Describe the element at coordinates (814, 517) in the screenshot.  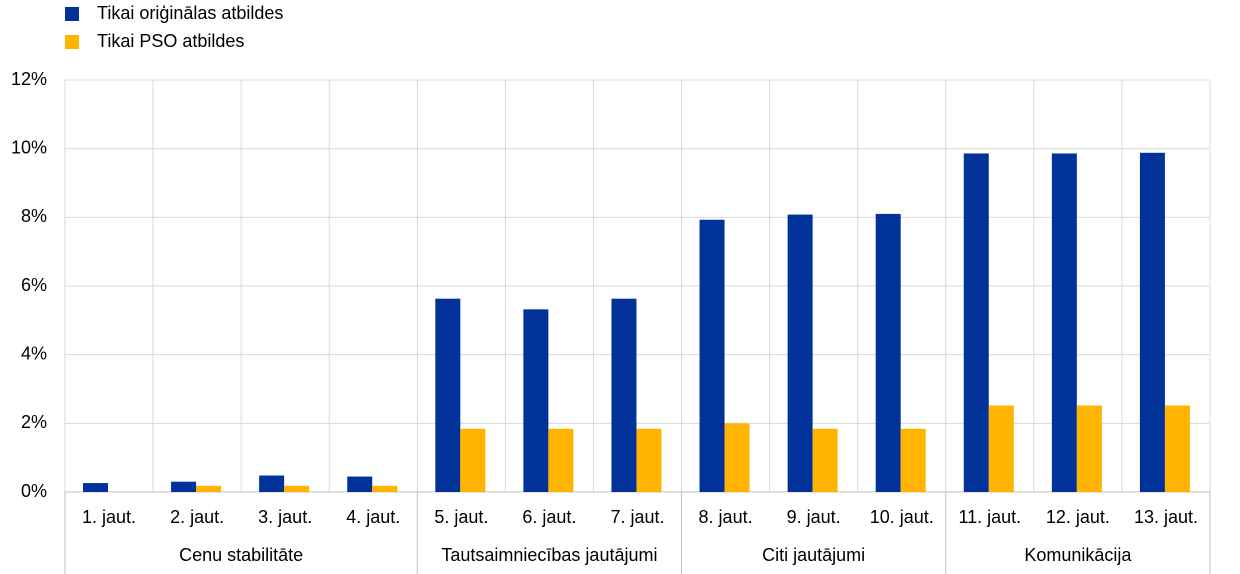
I see `x-tick-label: 9. jaut.` at that location.